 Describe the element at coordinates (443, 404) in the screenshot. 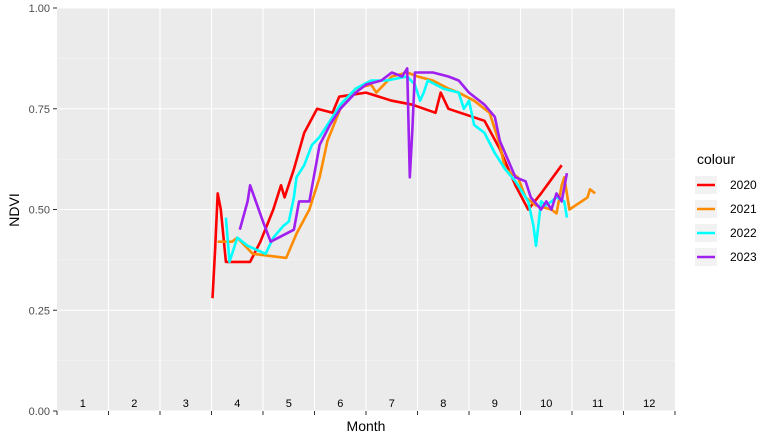

I see `month-label: 8` at that location.